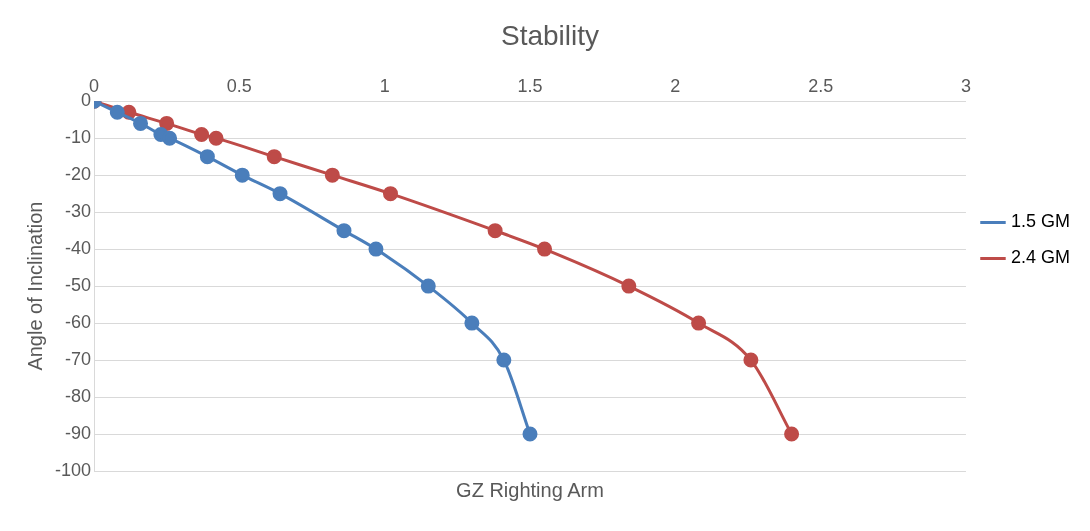 This screenshot has width=1090, height=531. What do you see at coordinates (86, 100) in the screenshot?
I see `y-tick-label: 0` at bounding box center [86, 100].